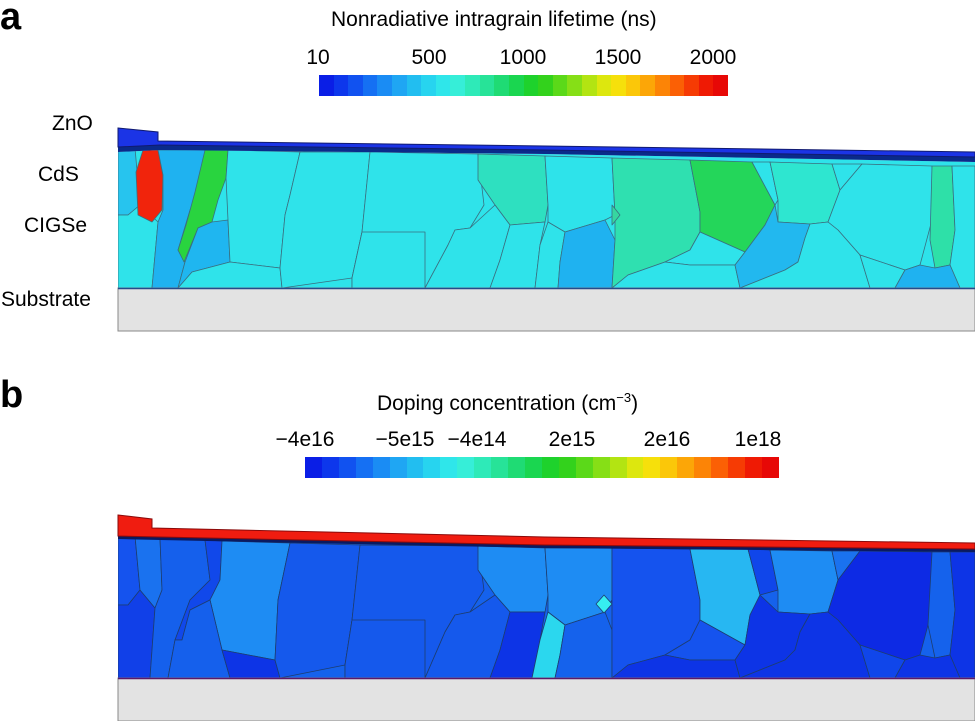 Image resolution: width=975 pixels, height=721 pixels. What do you see at coordinates (667, 439) in the screenshot?
I see `doping-tick-5: 2e16` at bounding box center [667, 439].